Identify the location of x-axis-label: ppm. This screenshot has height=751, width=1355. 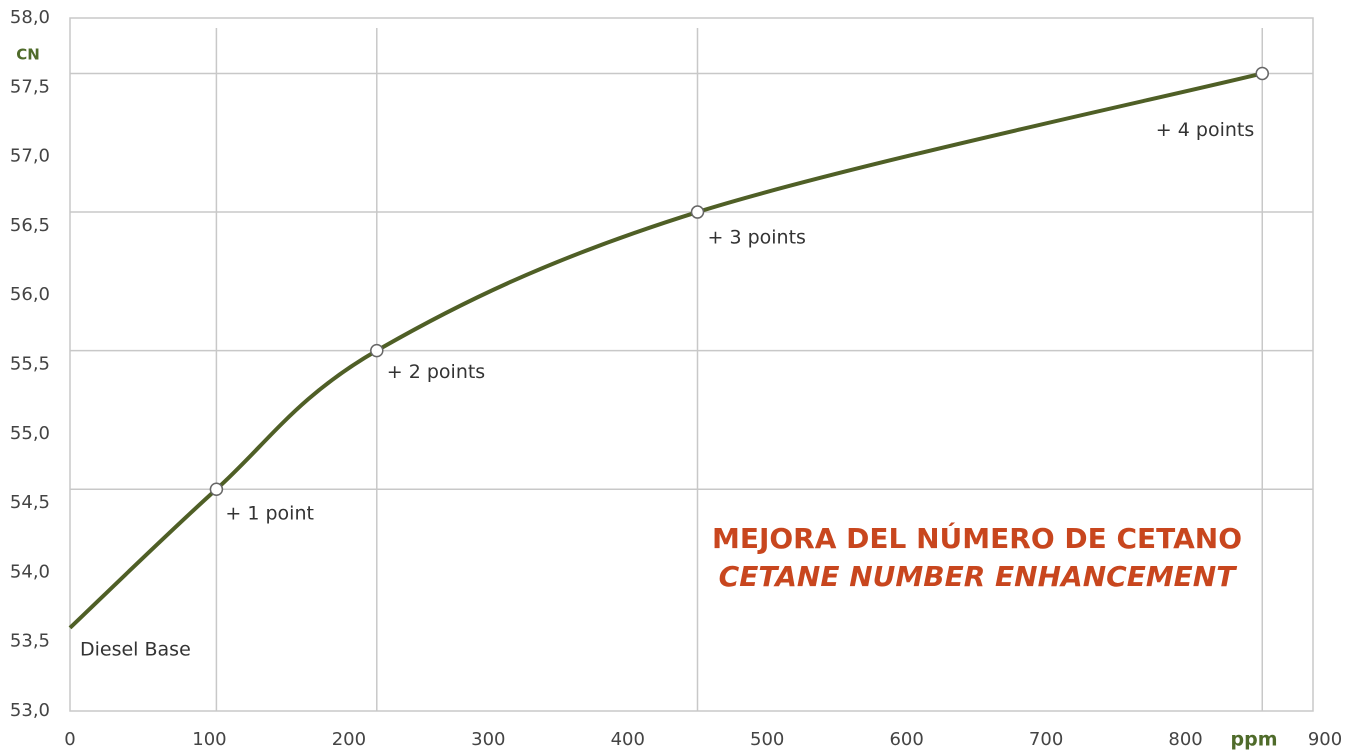
(1254, 740).